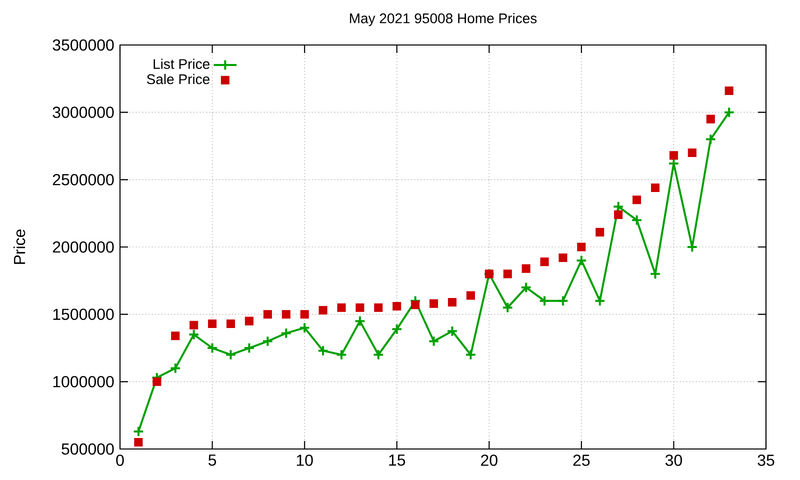 This screenshot has height=480, width=800. I want to click on y-tick-label: 1000000, so click(83, 382).